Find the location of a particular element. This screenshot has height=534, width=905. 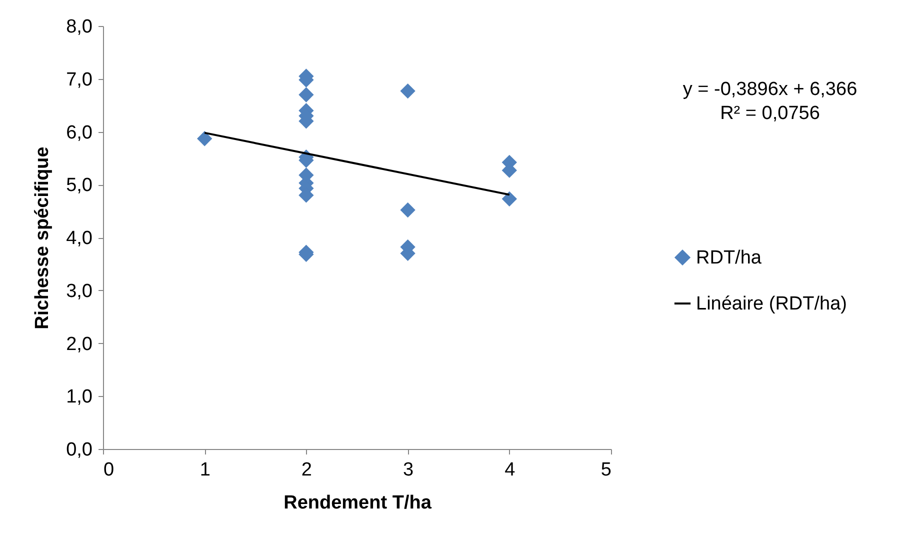

x-tick-label: 0 is located at coordinates (109, 470).